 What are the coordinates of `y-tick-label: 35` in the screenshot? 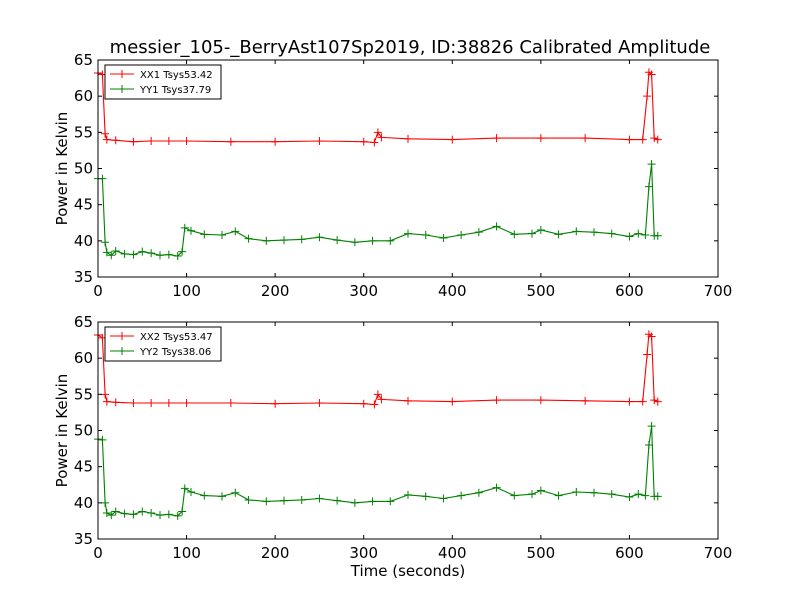 It's located at (83, 277).